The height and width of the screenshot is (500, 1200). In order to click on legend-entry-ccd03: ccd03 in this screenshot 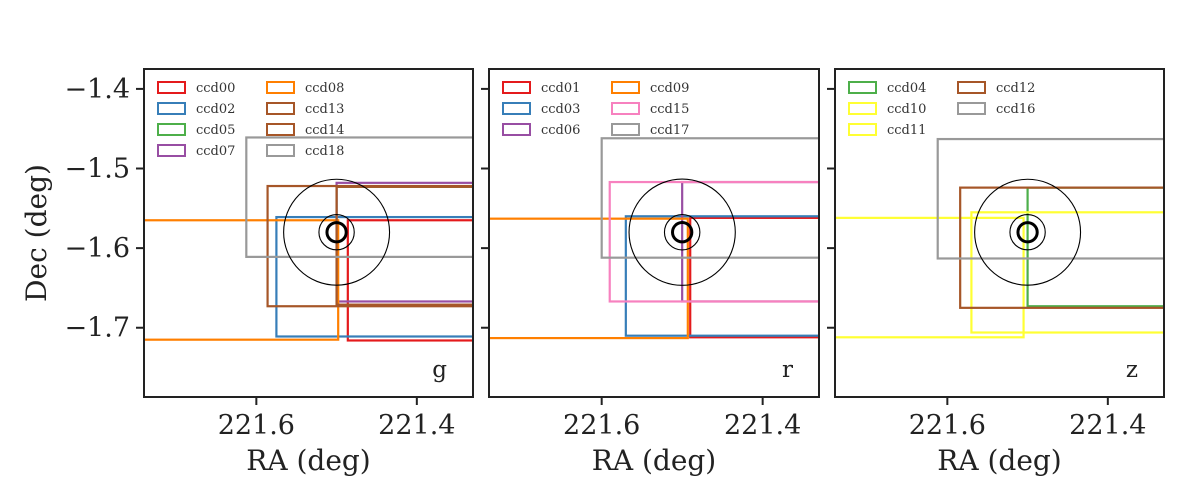, I will do `click(560, 109)`.